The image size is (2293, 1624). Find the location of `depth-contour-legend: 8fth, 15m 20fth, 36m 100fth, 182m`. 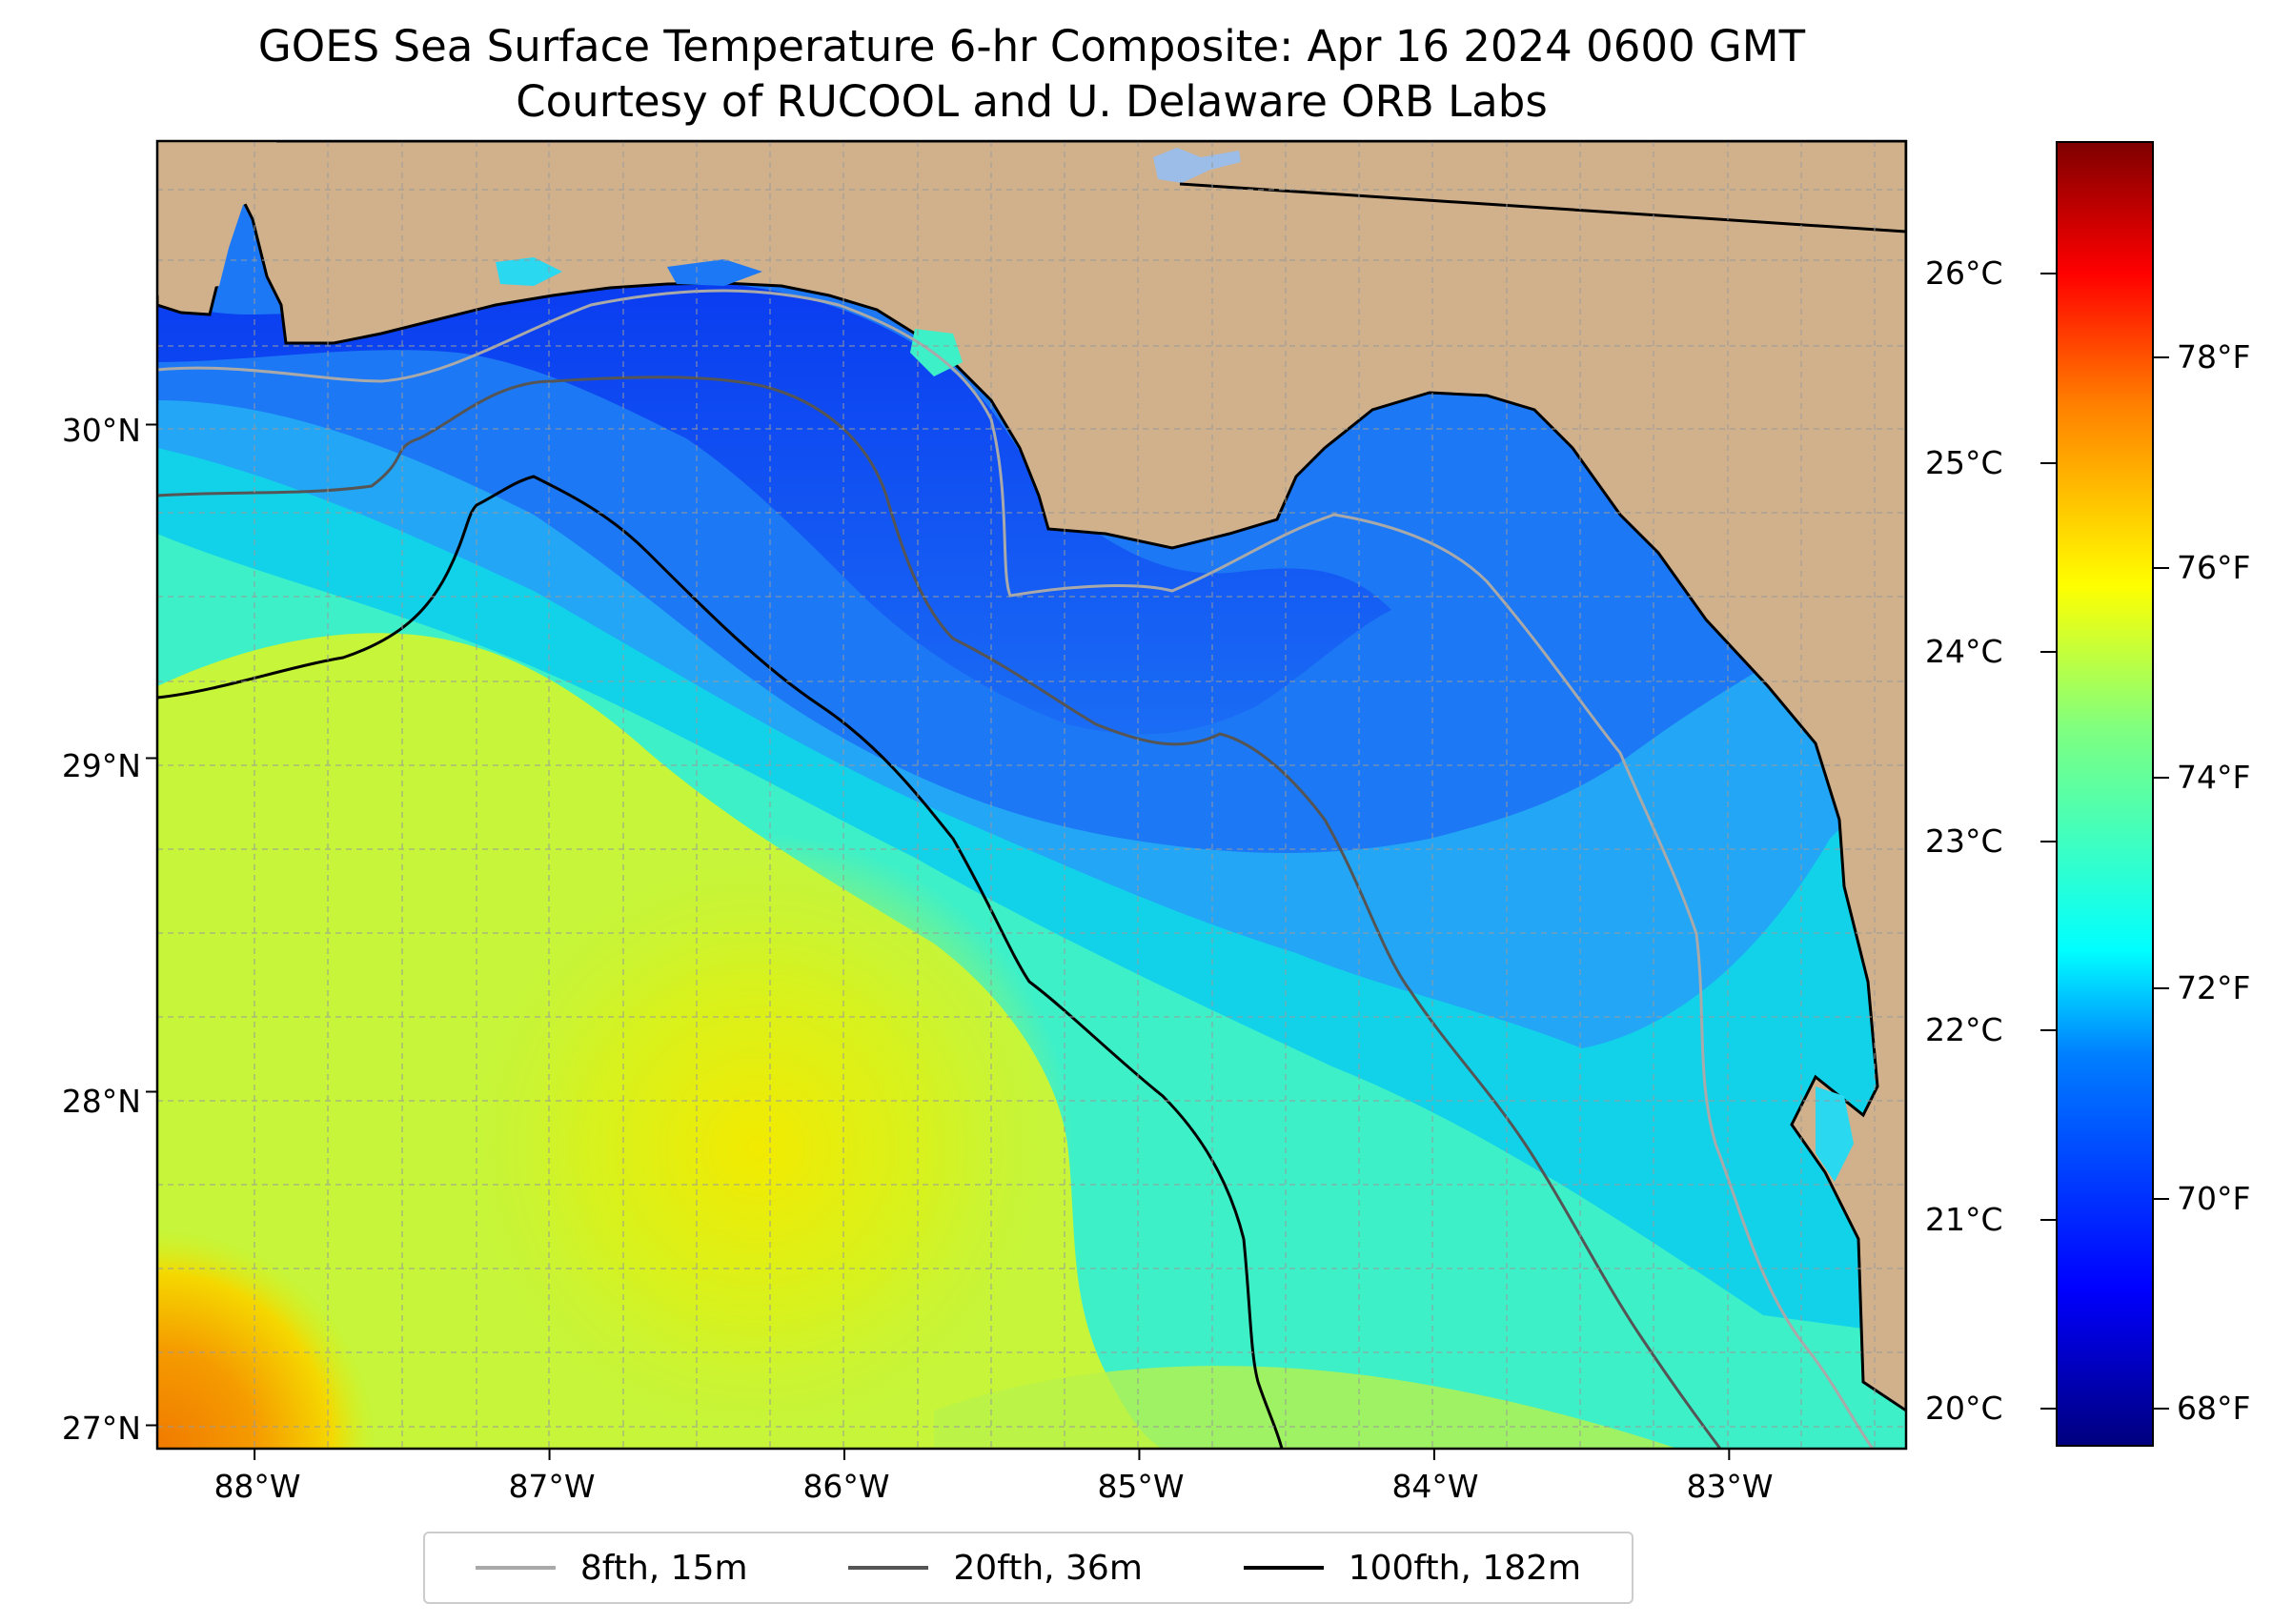

depth-contour-legend: 8fth, 15m 20fth, 36m 100fth, 182m is located at coordinates (1029, 1568).